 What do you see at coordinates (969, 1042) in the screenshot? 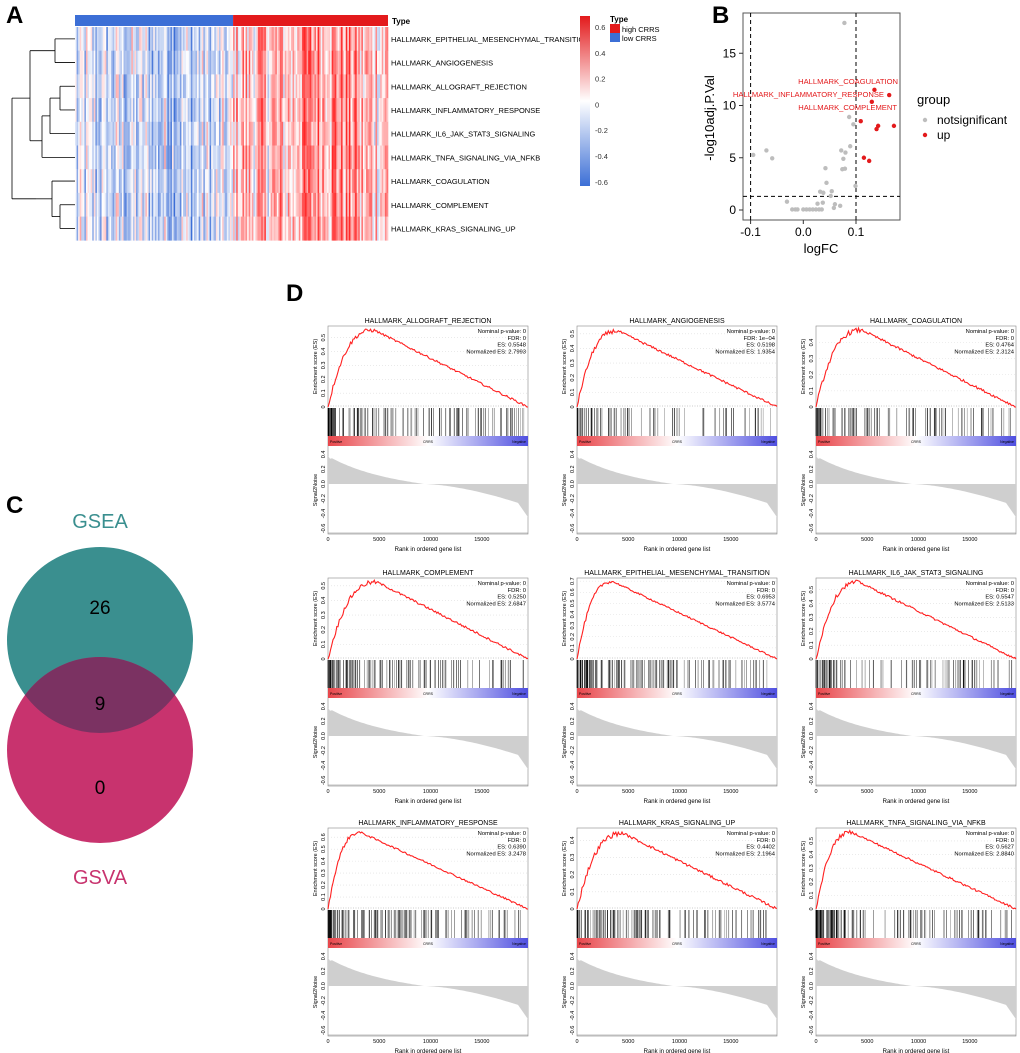
I see `x-tick-label: 15000` at bounding box center [969, 1042].